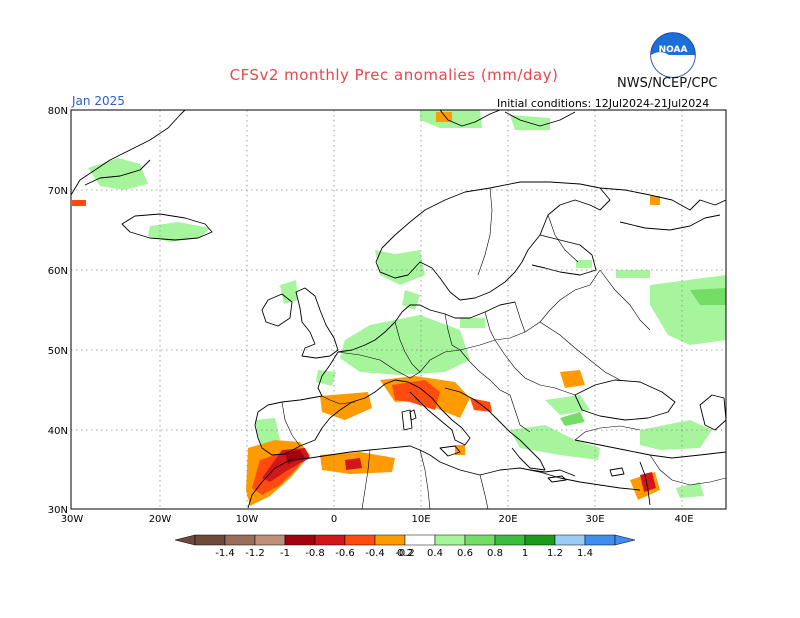 The height and width of the screenshot is (618, 800). Describe the element at coordinates (58, 351) in the screenshot. I see `lat-label: 50N` at that location.